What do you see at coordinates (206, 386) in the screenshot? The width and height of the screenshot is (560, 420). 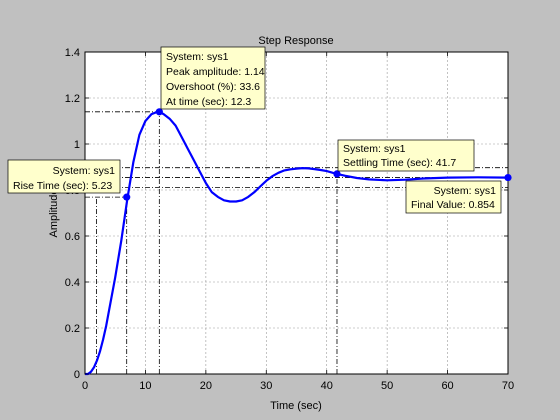 I see `x-tick-label: 20` at bounding box center [206, 386].